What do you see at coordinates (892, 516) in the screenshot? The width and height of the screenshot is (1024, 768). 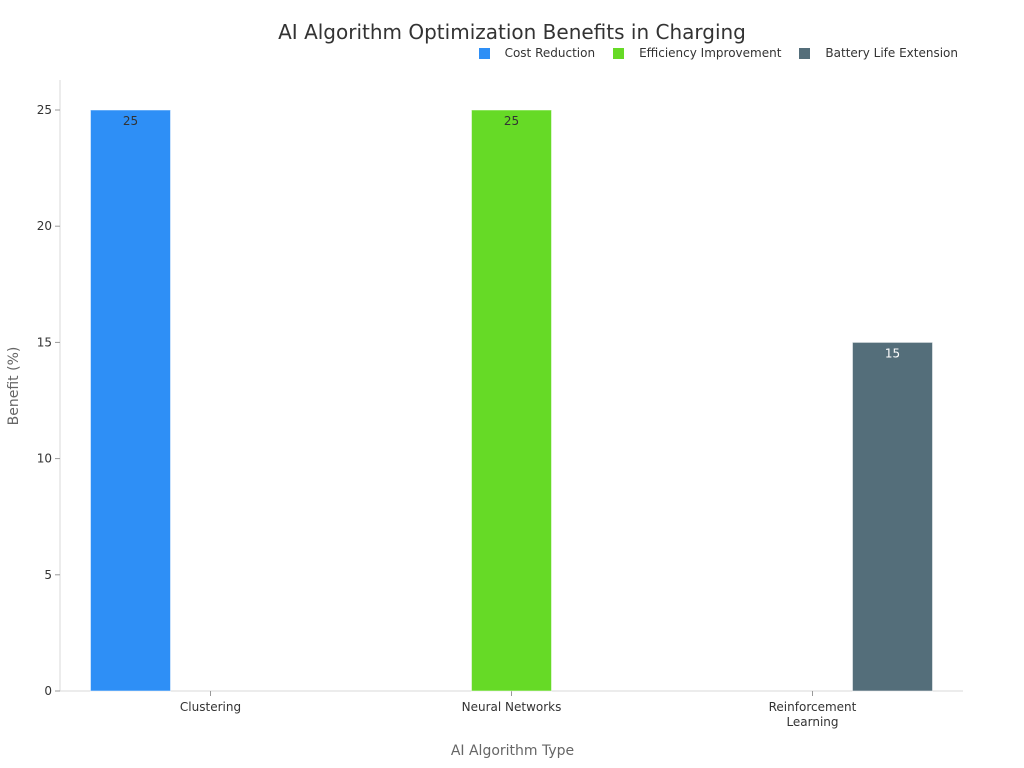 I see `bar-battery-life-extension` at bounding box center [892, 516].